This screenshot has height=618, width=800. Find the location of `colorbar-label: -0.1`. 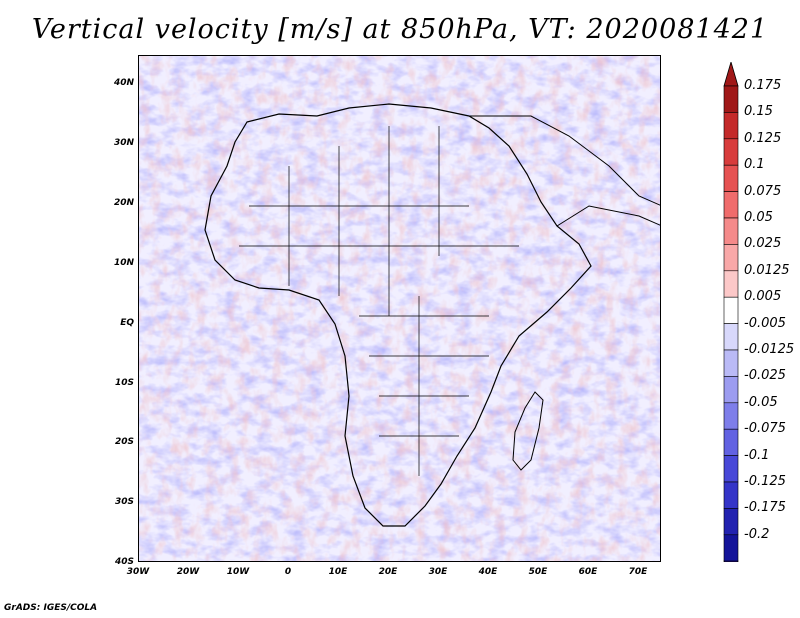

colorbar-label: -0.1 is located at coordinates (757, 455).